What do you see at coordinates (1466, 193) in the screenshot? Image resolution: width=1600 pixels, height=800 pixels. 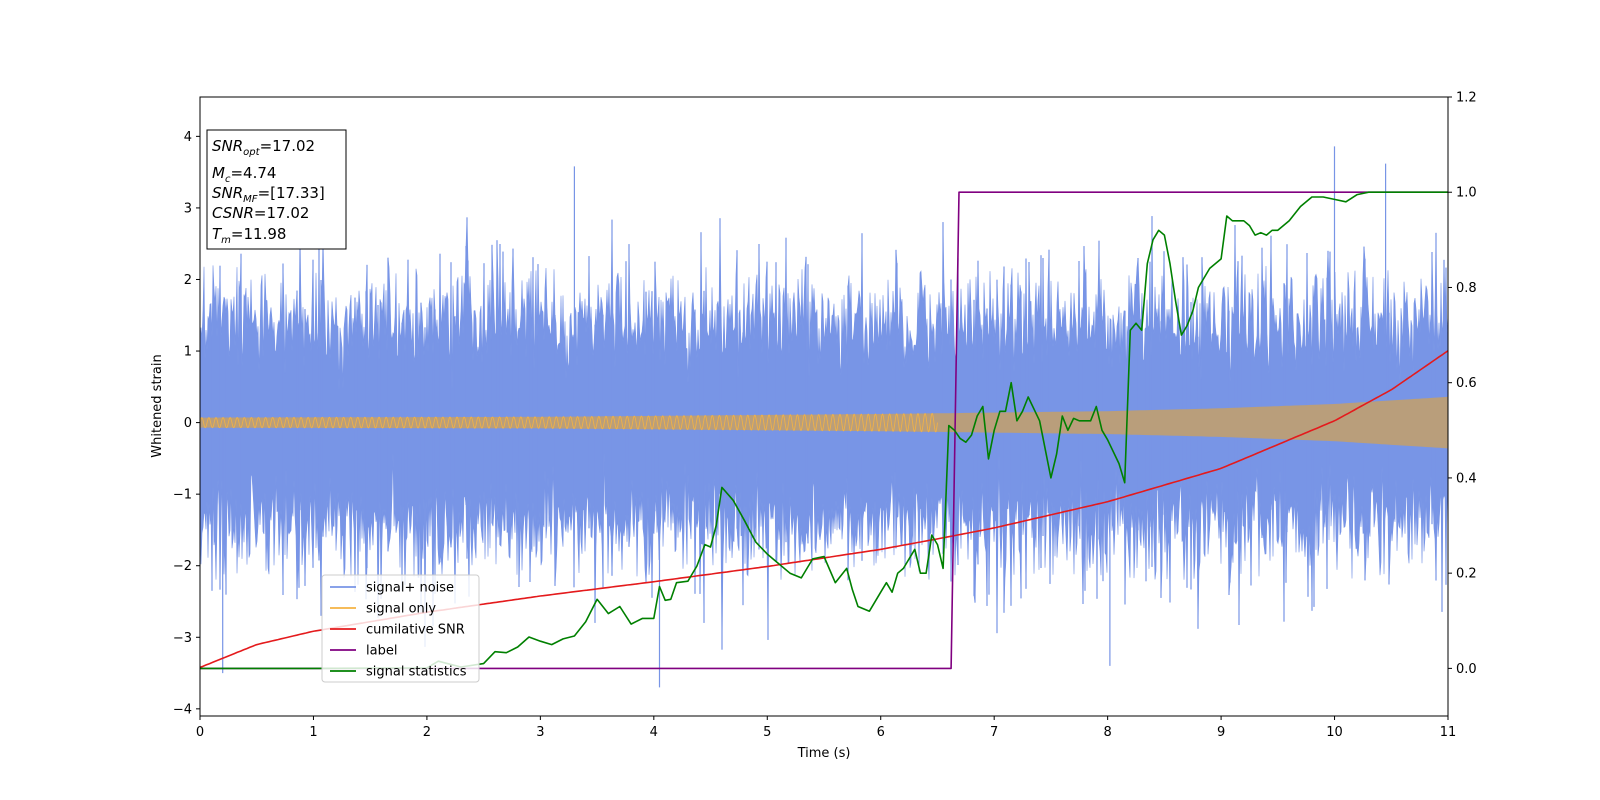 I see `y-right-tick-label: 1.0` at bounding box center [1466, 193].